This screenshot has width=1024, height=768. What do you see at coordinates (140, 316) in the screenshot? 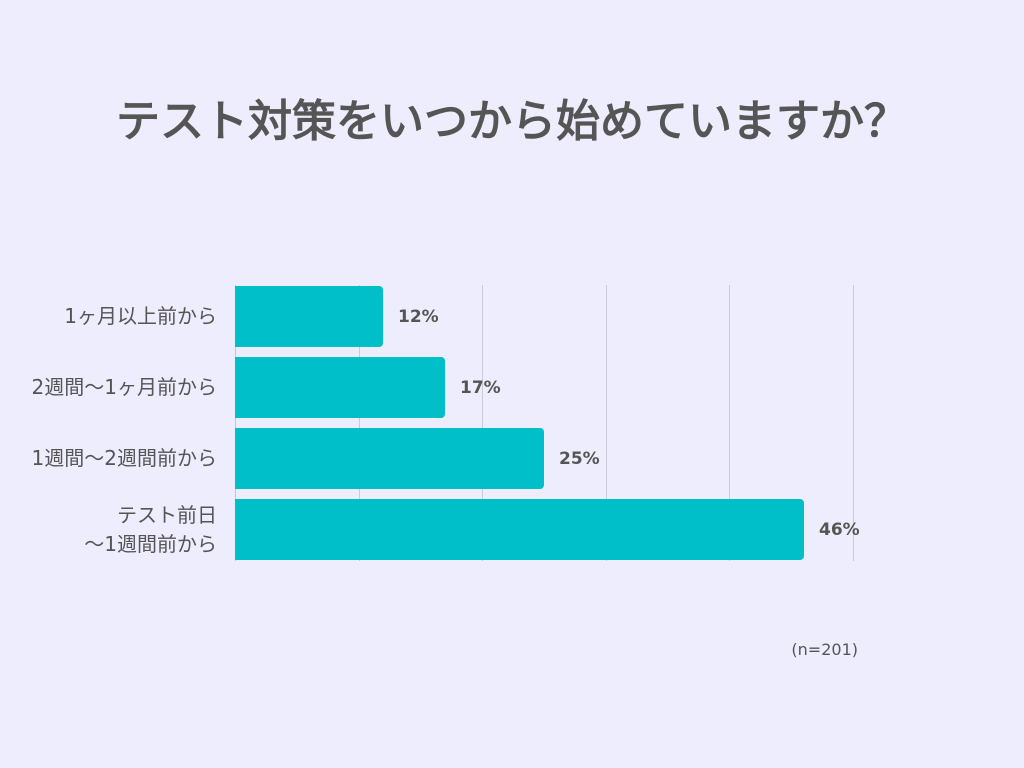
I see `category-label-1: 1ヶ月以上前から` at bounding box center [140, 316].